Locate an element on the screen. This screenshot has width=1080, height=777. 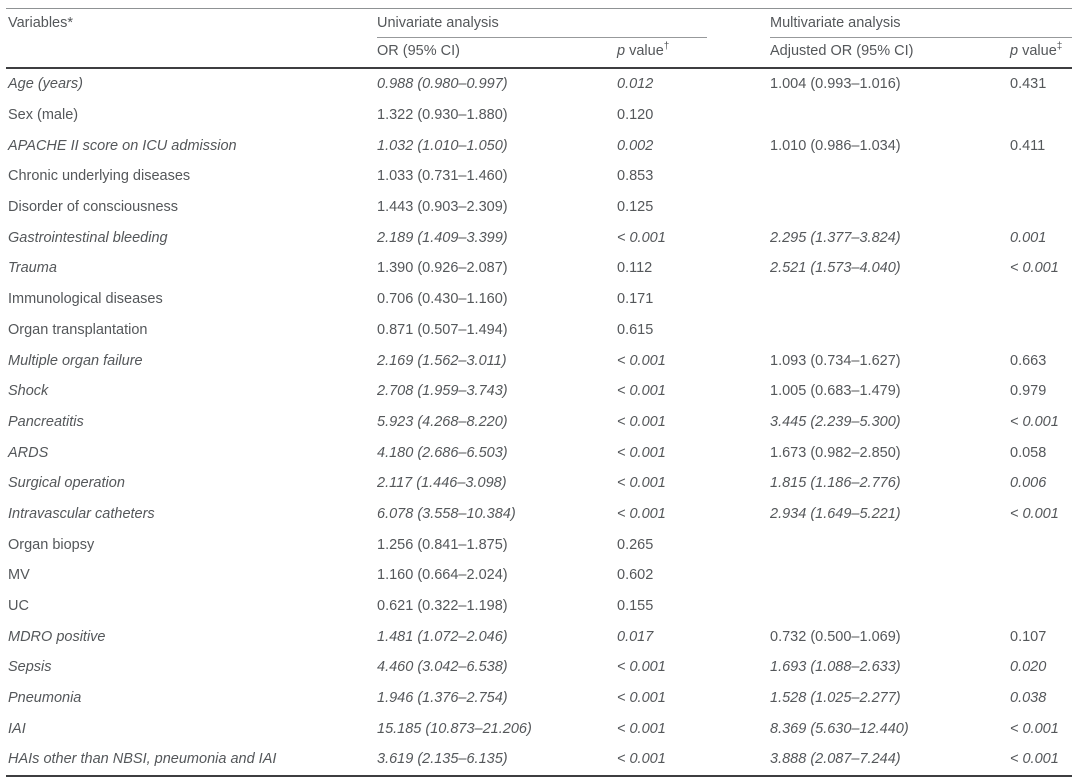
univariate-or-cell: 4.180 (2.686–6.503) is located at coordinates (442, 452).